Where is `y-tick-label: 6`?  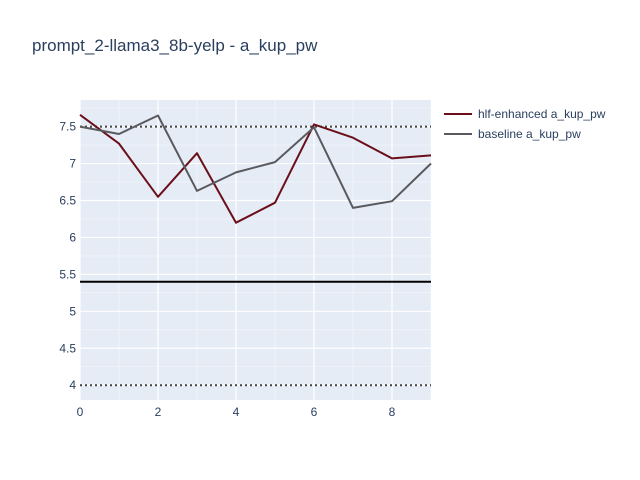 y-tick-label: 6 is located at coordinates (72, 237).